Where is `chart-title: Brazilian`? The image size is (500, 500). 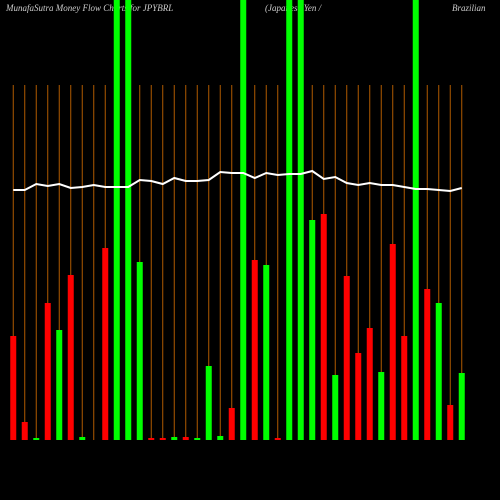 chart-title: Brazilian is located at coordinates (469, 8).